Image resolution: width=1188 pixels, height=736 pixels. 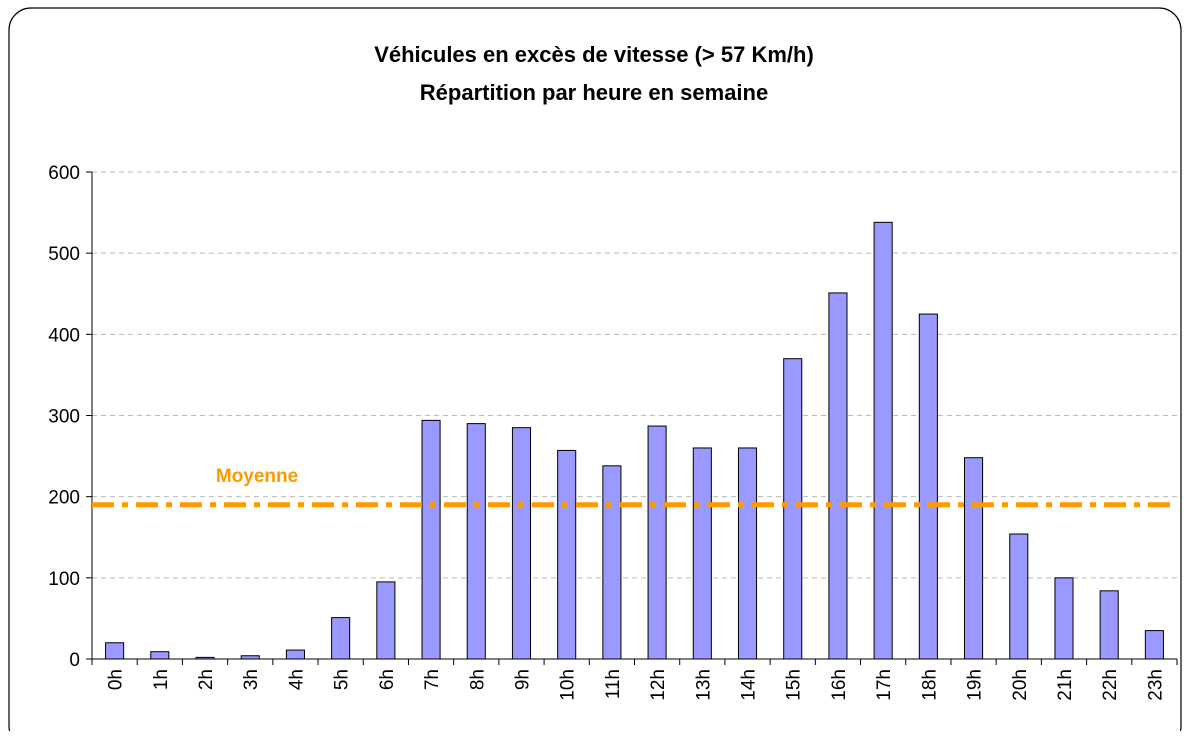 What do you see at coordinates (522, 679) in the screenshot?
I see `x-tick-label: 9h` at bounding box center [522, 679].